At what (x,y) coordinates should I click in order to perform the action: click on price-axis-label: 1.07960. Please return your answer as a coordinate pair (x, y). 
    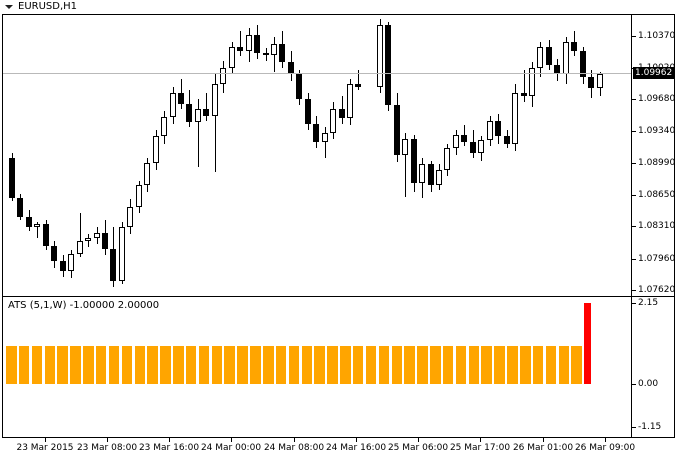
    Looking at the image, I should click on (656, 258).